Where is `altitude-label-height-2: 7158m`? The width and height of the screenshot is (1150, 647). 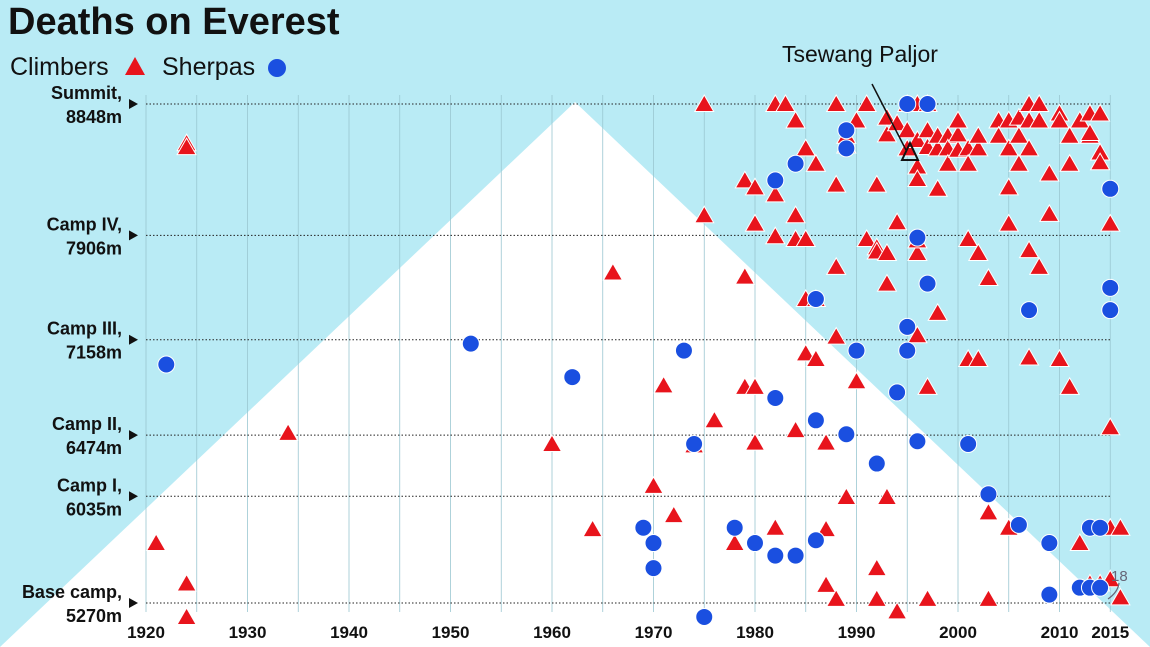 altitude-label-height-2: 7158m is located at coordinates (94, 353).